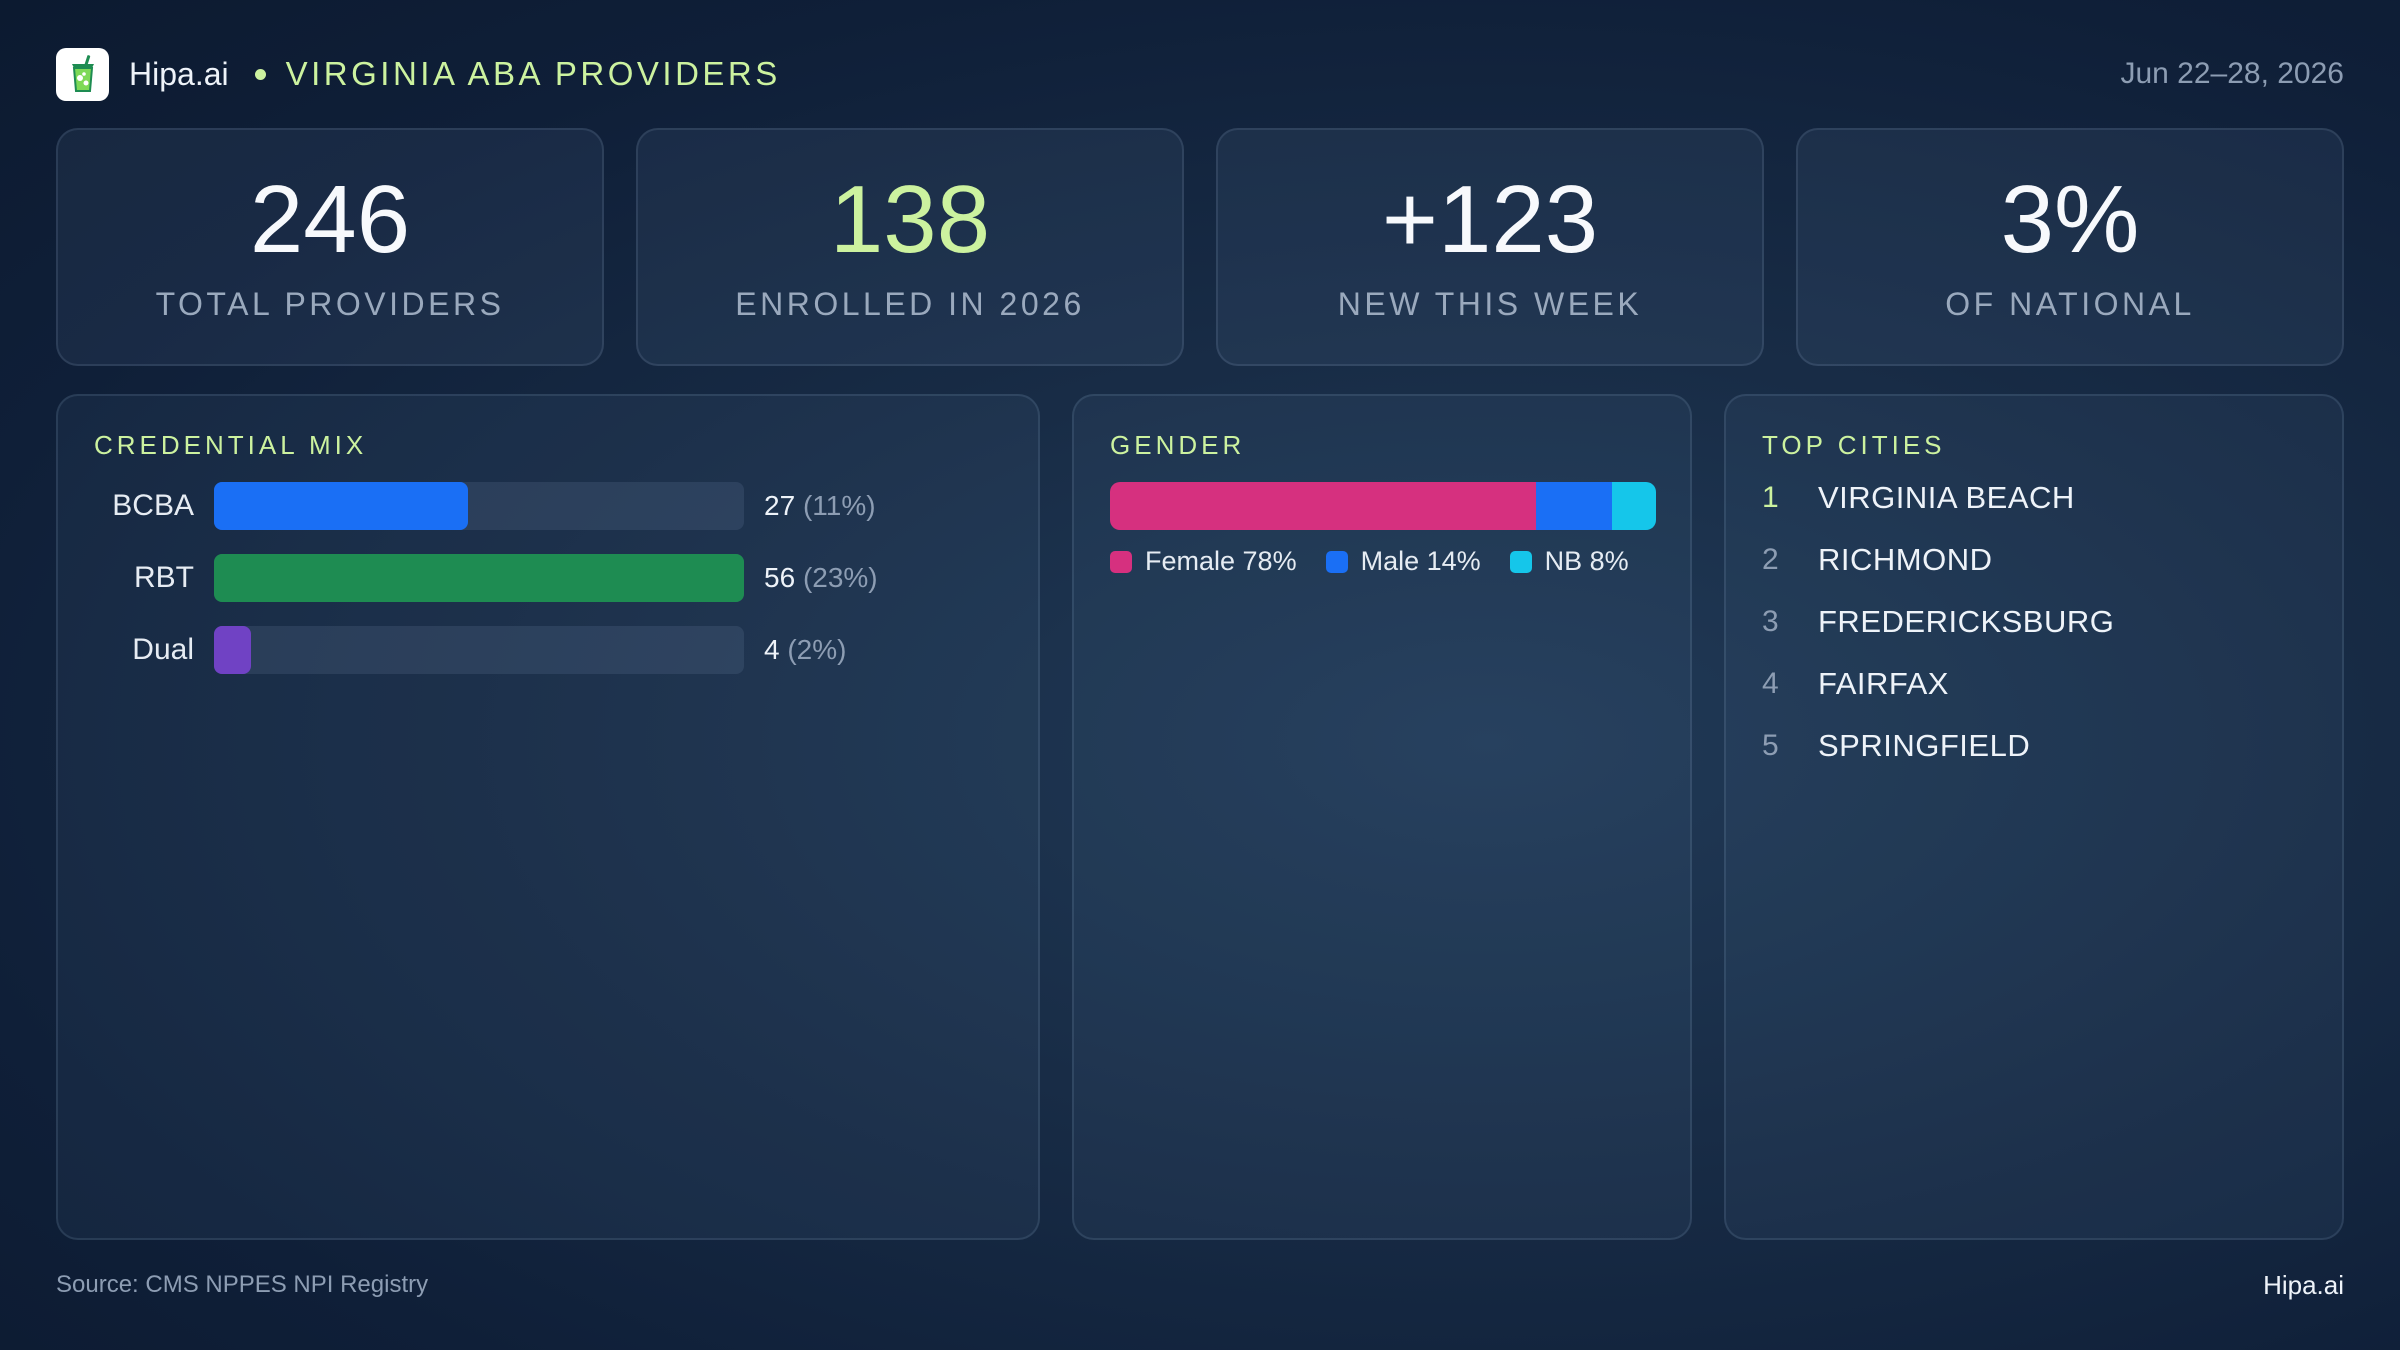  What do you see at coordinates (2232, 73) in the screenshot?
I see `date-range: Jun 22–28, 2026` at bounding box center [2232, 73].